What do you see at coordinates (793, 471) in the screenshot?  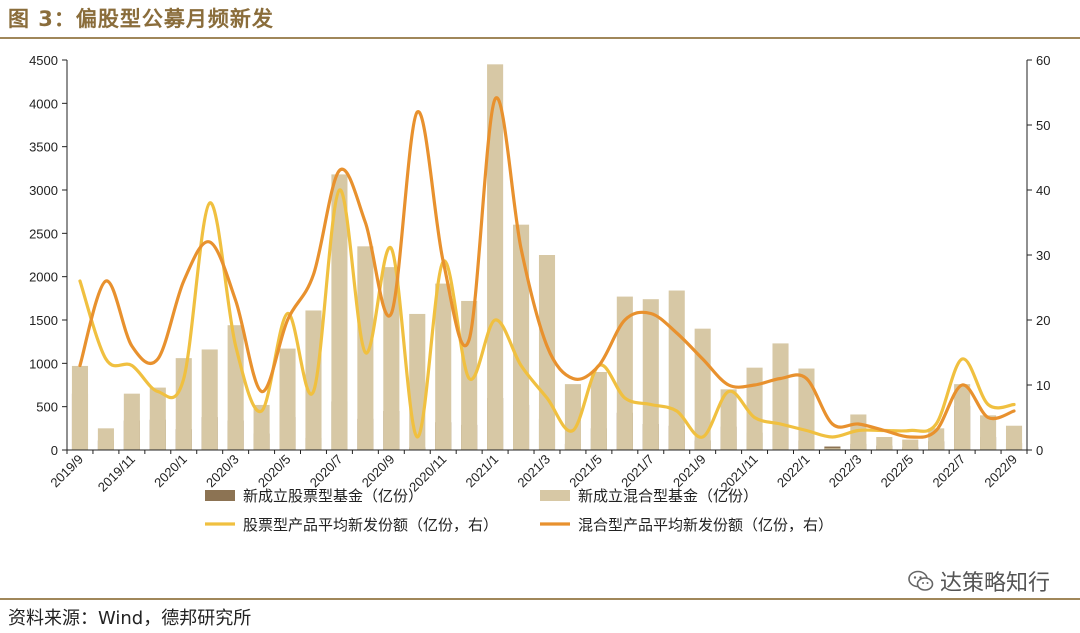 I see `x-tick-label: 2022/1` at bounding box center [793, 471].